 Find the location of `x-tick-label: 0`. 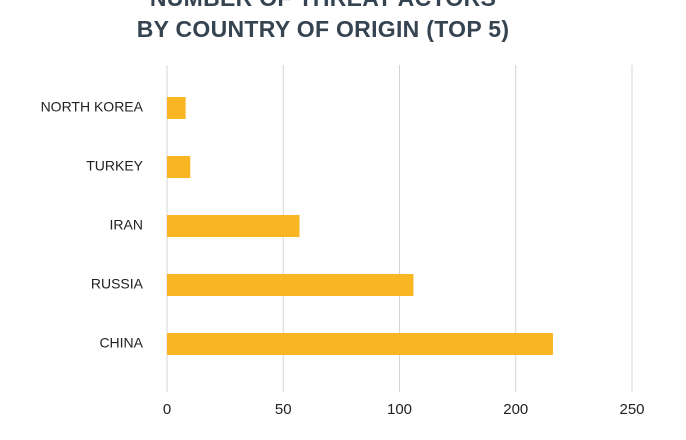

x-tick-label: 0 is located at coordinates (167, 409).